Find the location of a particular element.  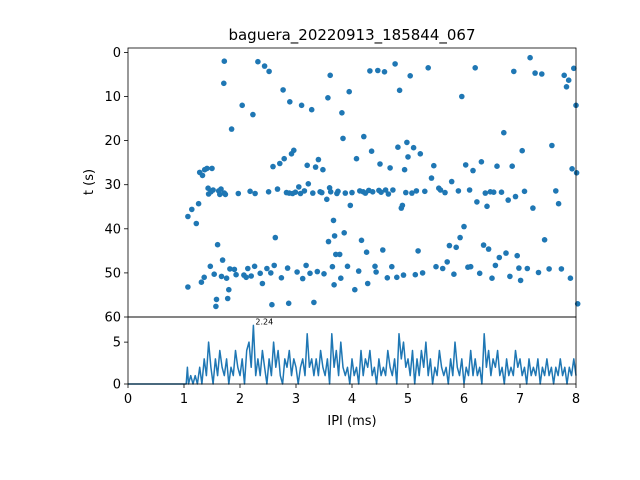

x-tick-label: 1 is located at coordinates (184, 399).